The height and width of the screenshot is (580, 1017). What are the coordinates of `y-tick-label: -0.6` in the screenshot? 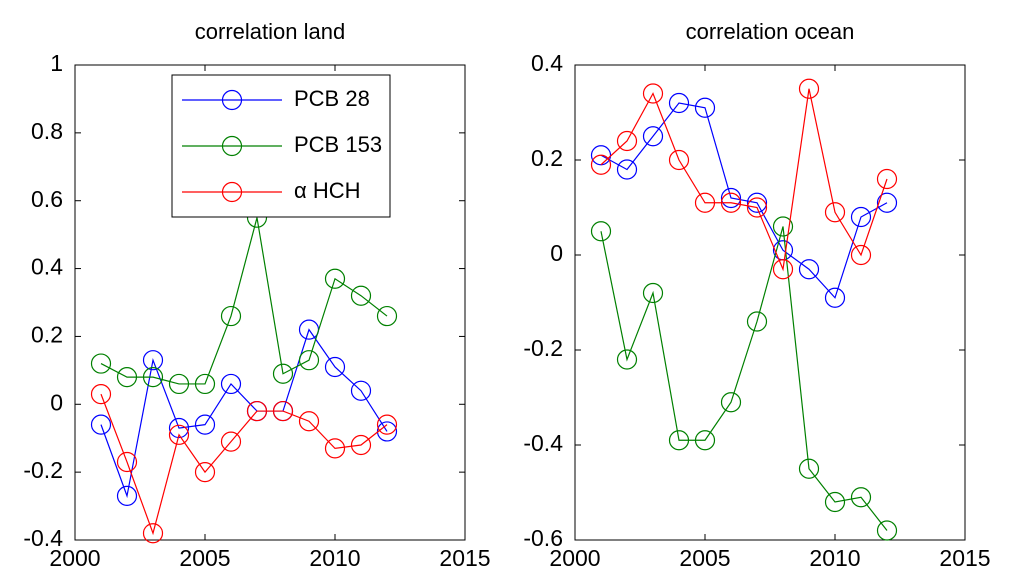 It's located at (543, 538).